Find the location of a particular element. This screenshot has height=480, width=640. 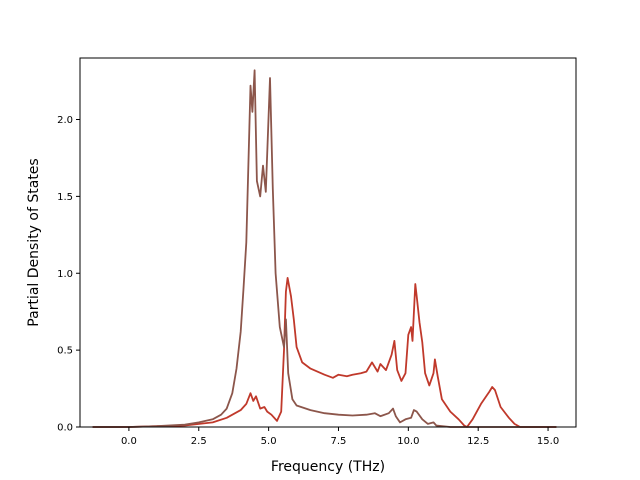

y-tick-label: 0.0 is located at coordinates (65, 428).